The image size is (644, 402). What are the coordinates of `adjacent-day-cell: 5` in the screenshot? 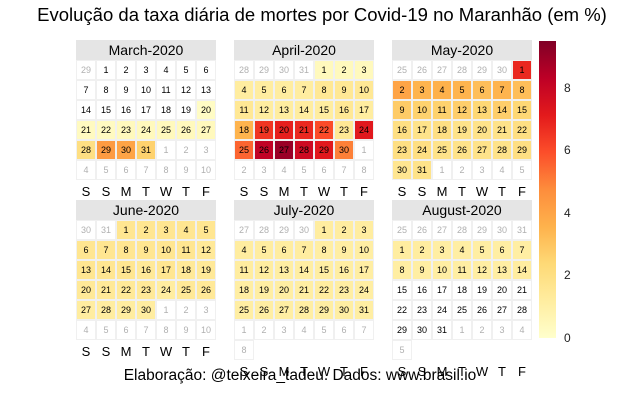 It's located at (324, 330).